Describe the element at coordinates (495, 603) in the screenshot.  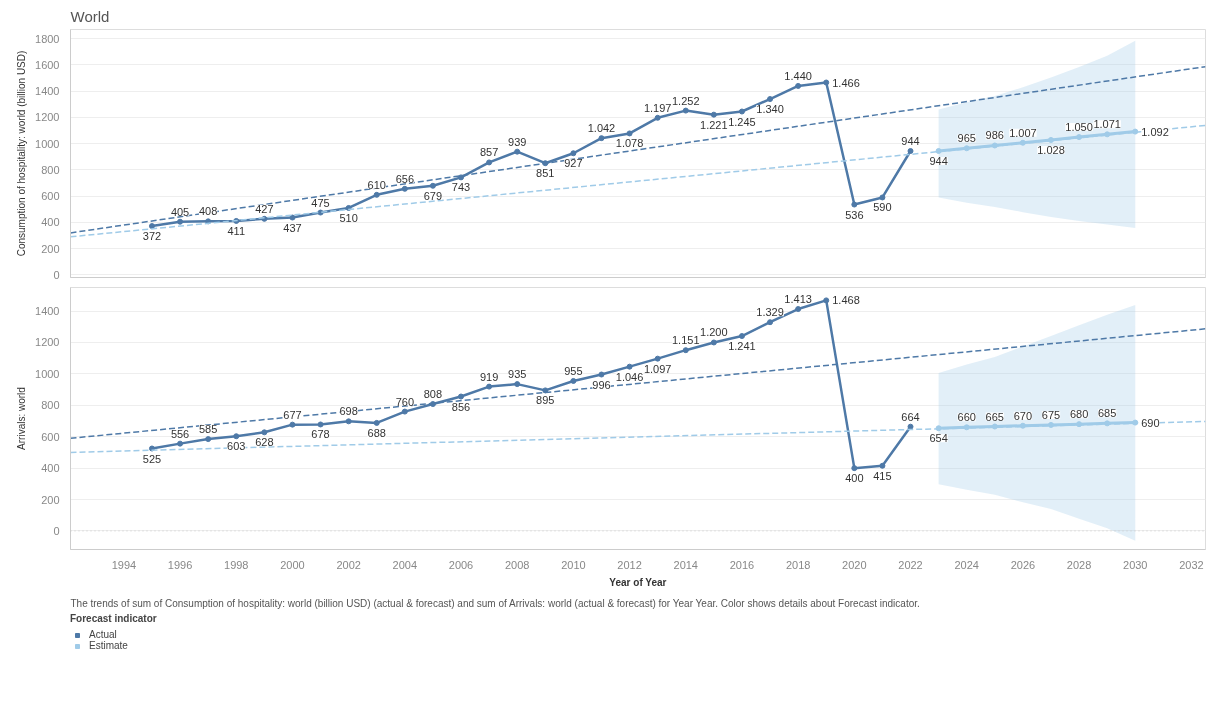
I see `text: The trends of sum of Consumption of hospitality: world (billion USD) (actual & forecast) and sum of Arrivals: world (actual & forecast) for Year Year. Color shows details about Forecast indicator.` at that location.